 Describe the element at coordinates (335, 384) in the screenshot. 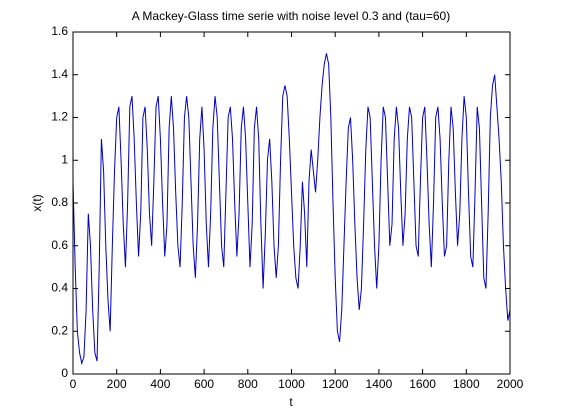

I see `x-tick-label: 1200` at that location.